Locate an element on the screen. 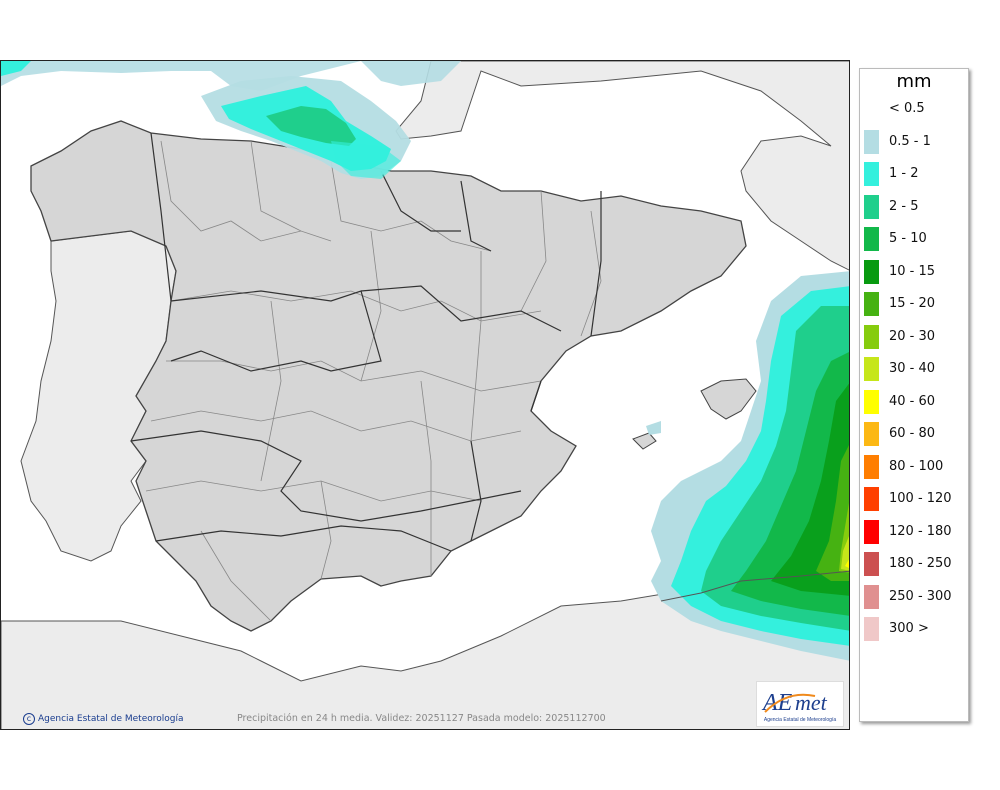 The height and width of the screenshot is (790, 1000). legend-item: 120 - 180 is located at coordinates (914, 532).